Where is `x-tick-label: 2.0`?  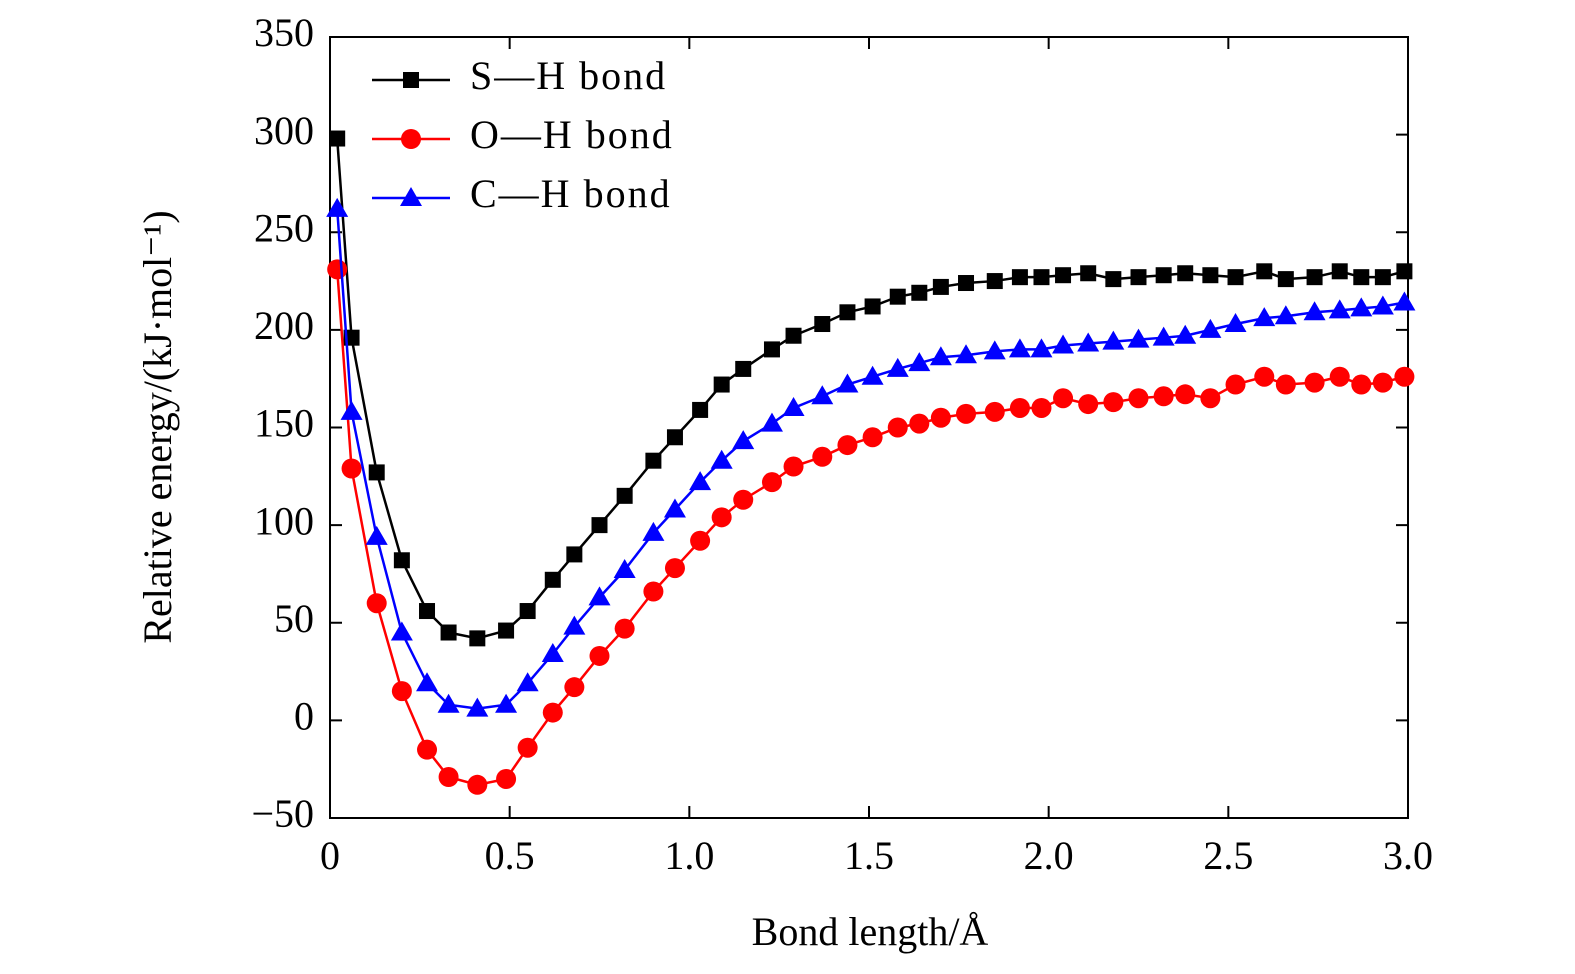
x-tick-label: 2.0 is located at coordinates (1049, 855).